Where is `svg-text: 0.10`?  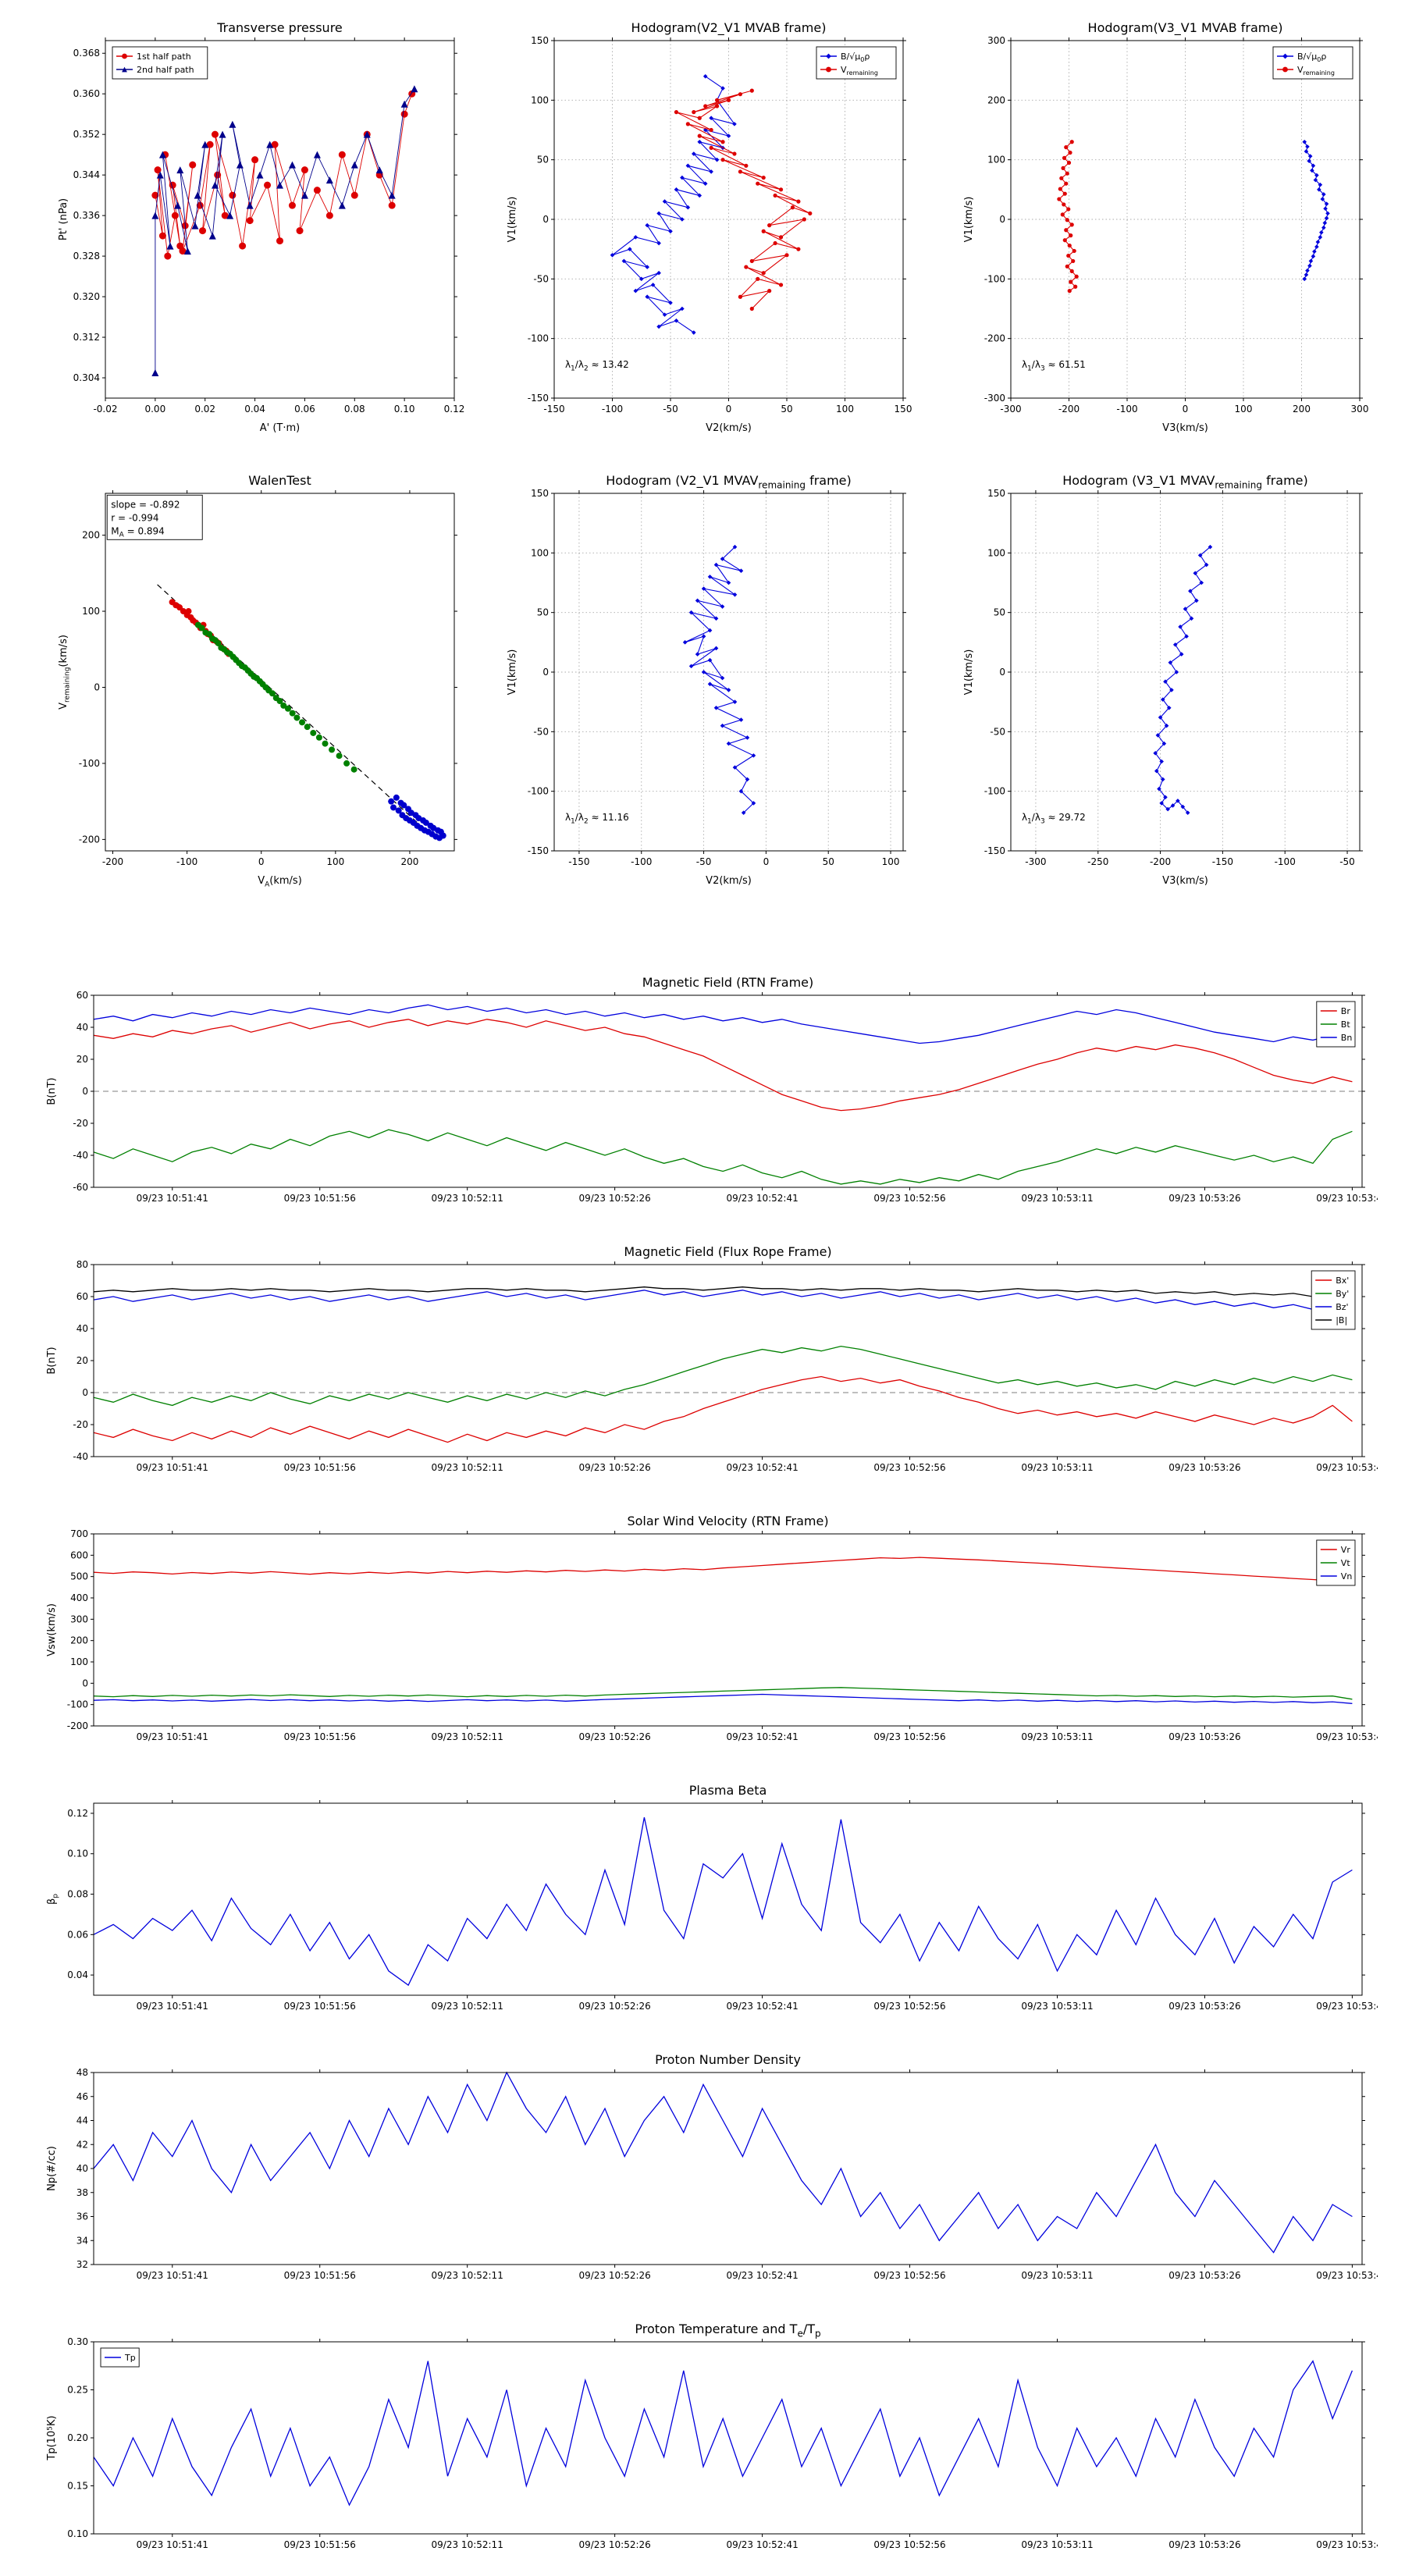
svg-text: 0.10 is located at coordinates (77, 2533).